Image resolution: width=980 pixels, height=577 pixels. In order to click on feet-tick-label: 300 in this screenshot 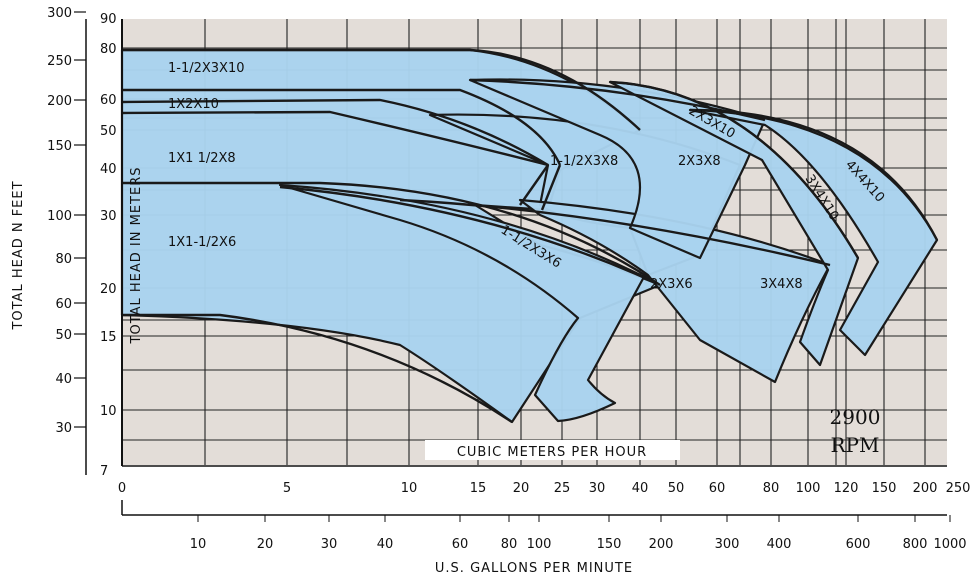, I will do `click(59, 13)`.